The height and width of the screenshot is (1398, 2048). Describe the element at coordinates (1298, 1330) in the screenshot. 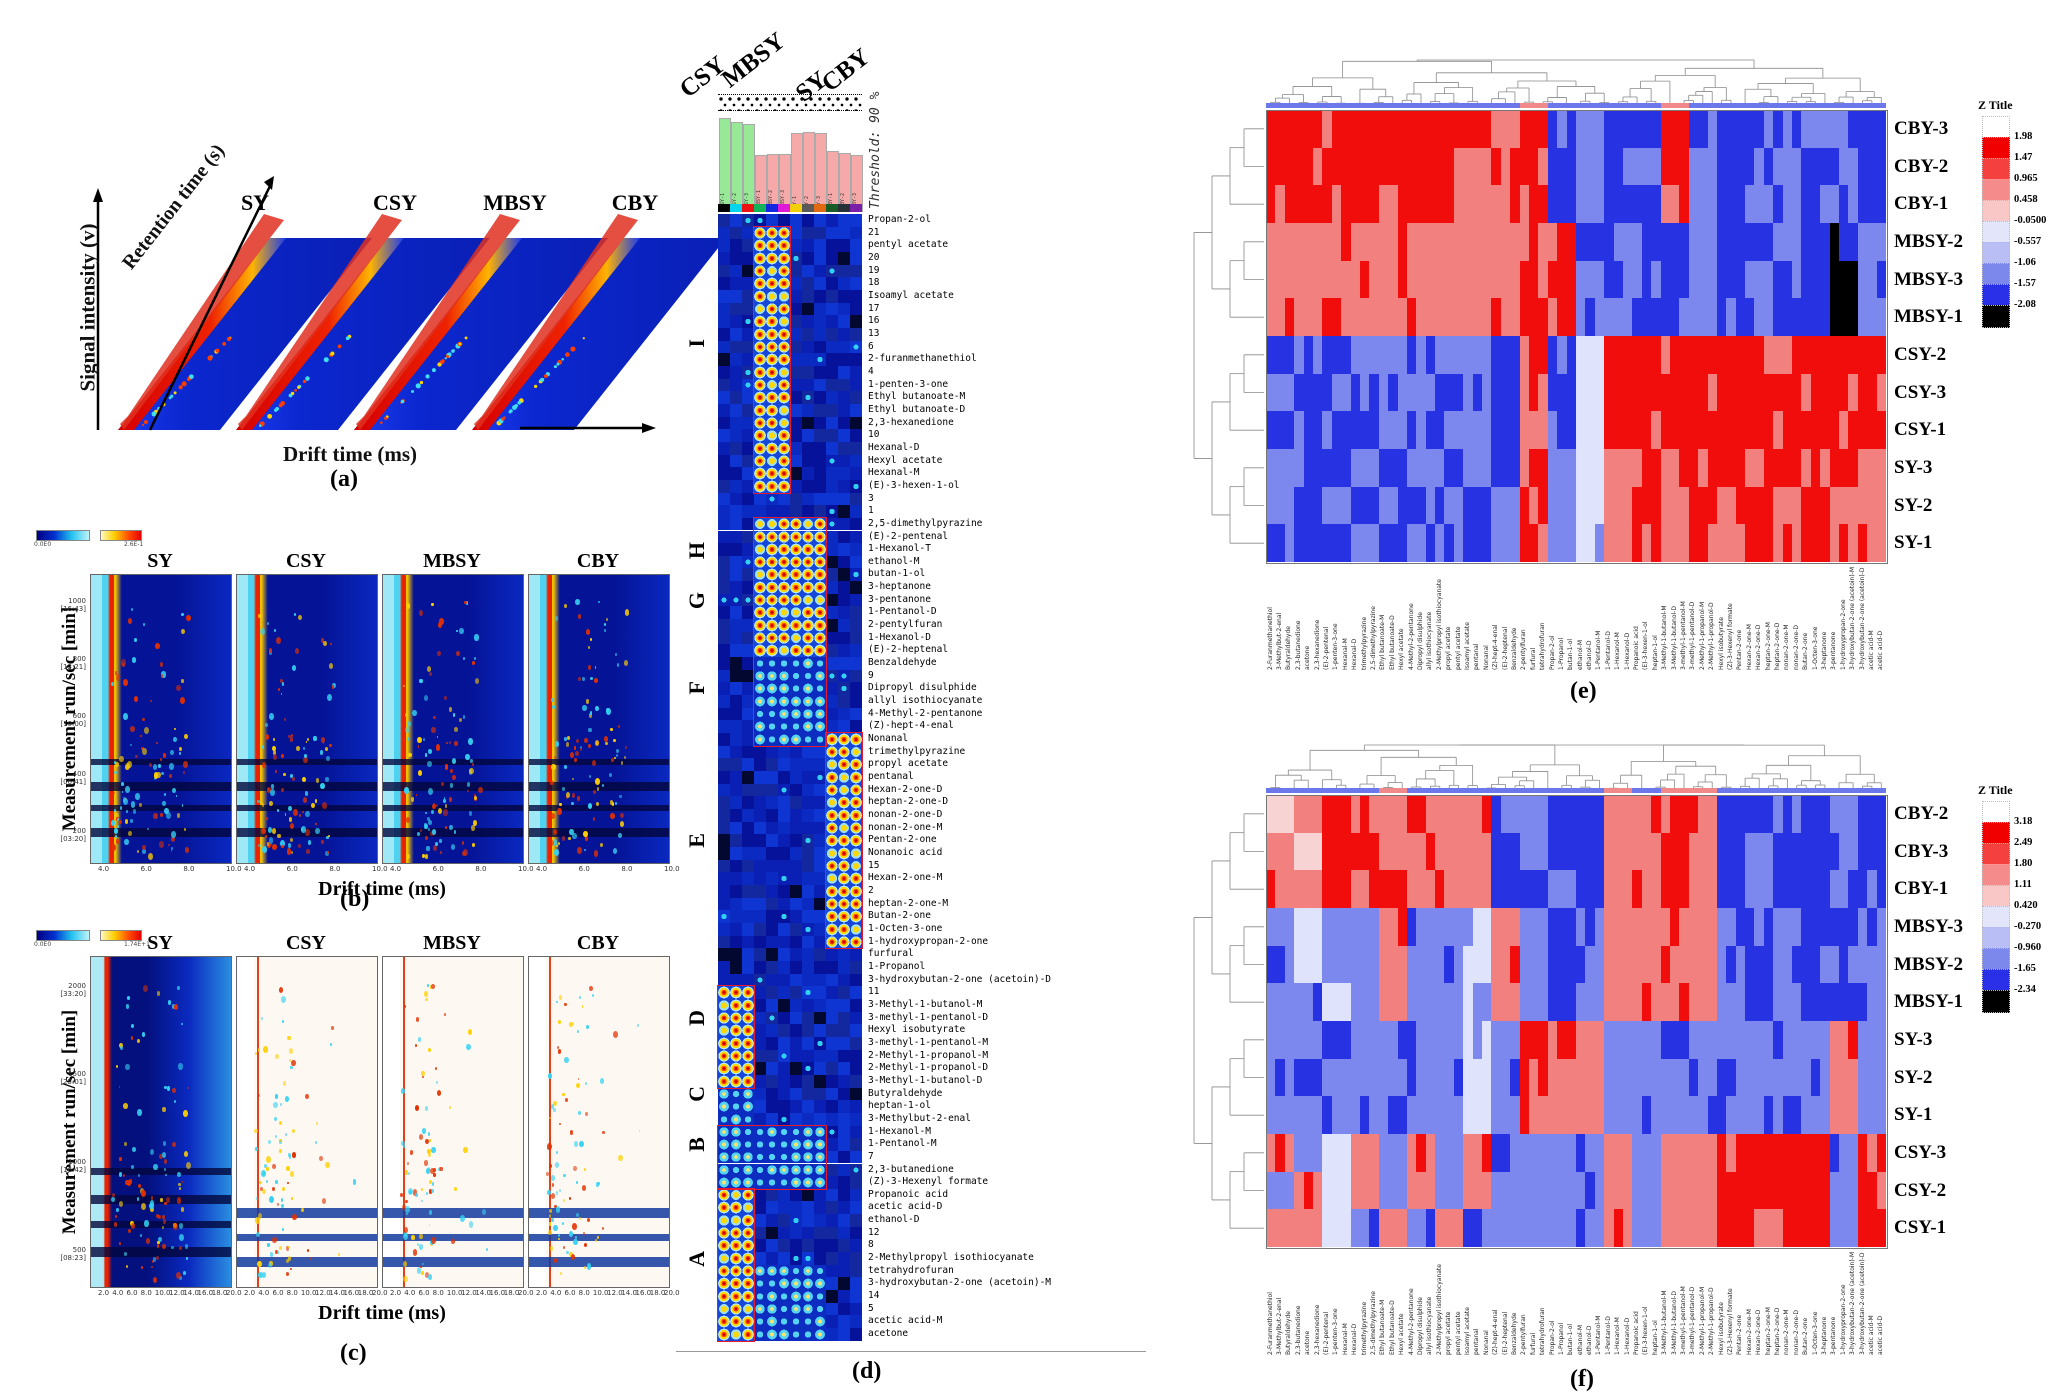

I see `heat-col-label: 2,3-butanedione` at that location.